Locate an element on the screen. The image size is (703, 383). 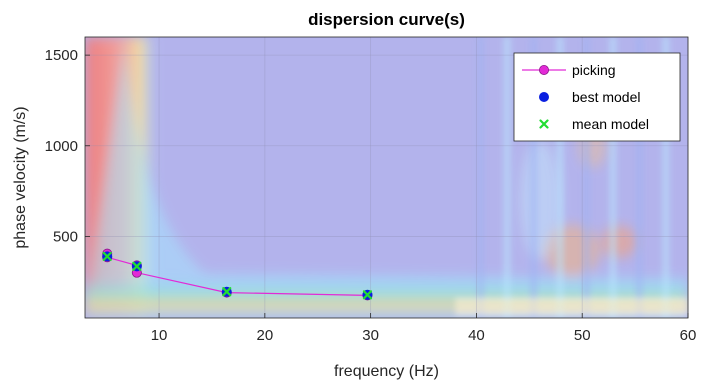
x-axis-label: frequency (Hz) is located at coordinates (386, 371).